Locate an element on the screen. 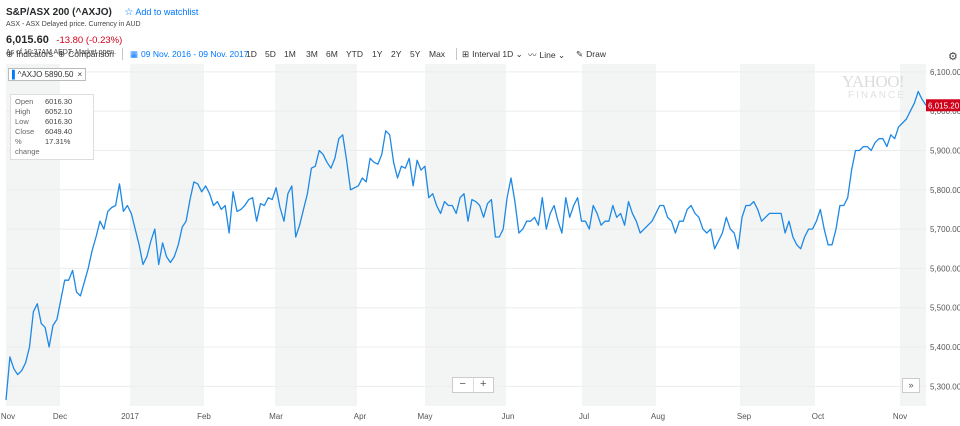 The image size is (960, 426). indicators-button: ⊕ Indicators is located at coordinates (29, 54).